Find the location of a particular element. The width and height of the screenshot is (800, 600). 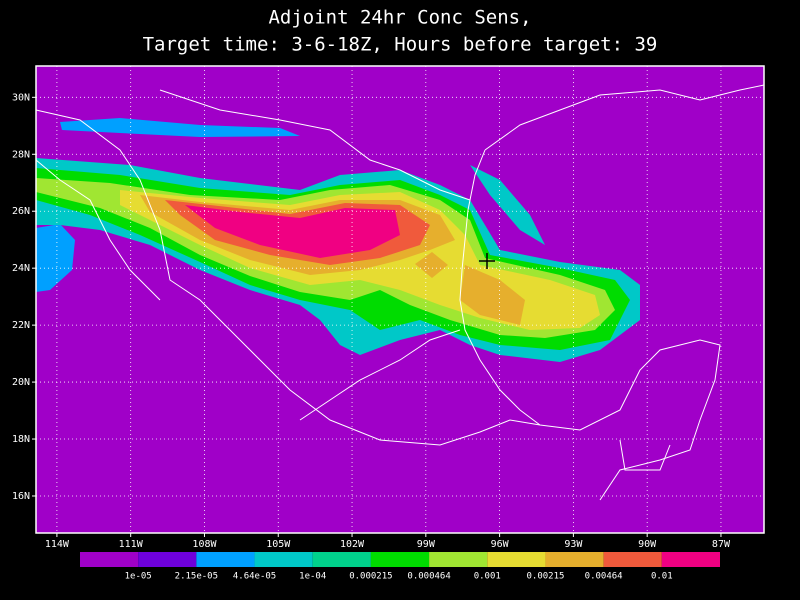

target-marker is located at coordinates (487, 261).